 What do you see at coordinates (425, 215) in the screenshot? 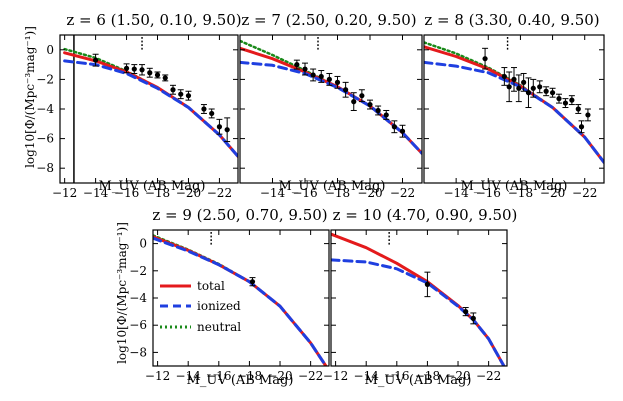
I see `panel-title: z = 10 (4.70, 0.90, 9.50)` at bounding box center [425, 215].